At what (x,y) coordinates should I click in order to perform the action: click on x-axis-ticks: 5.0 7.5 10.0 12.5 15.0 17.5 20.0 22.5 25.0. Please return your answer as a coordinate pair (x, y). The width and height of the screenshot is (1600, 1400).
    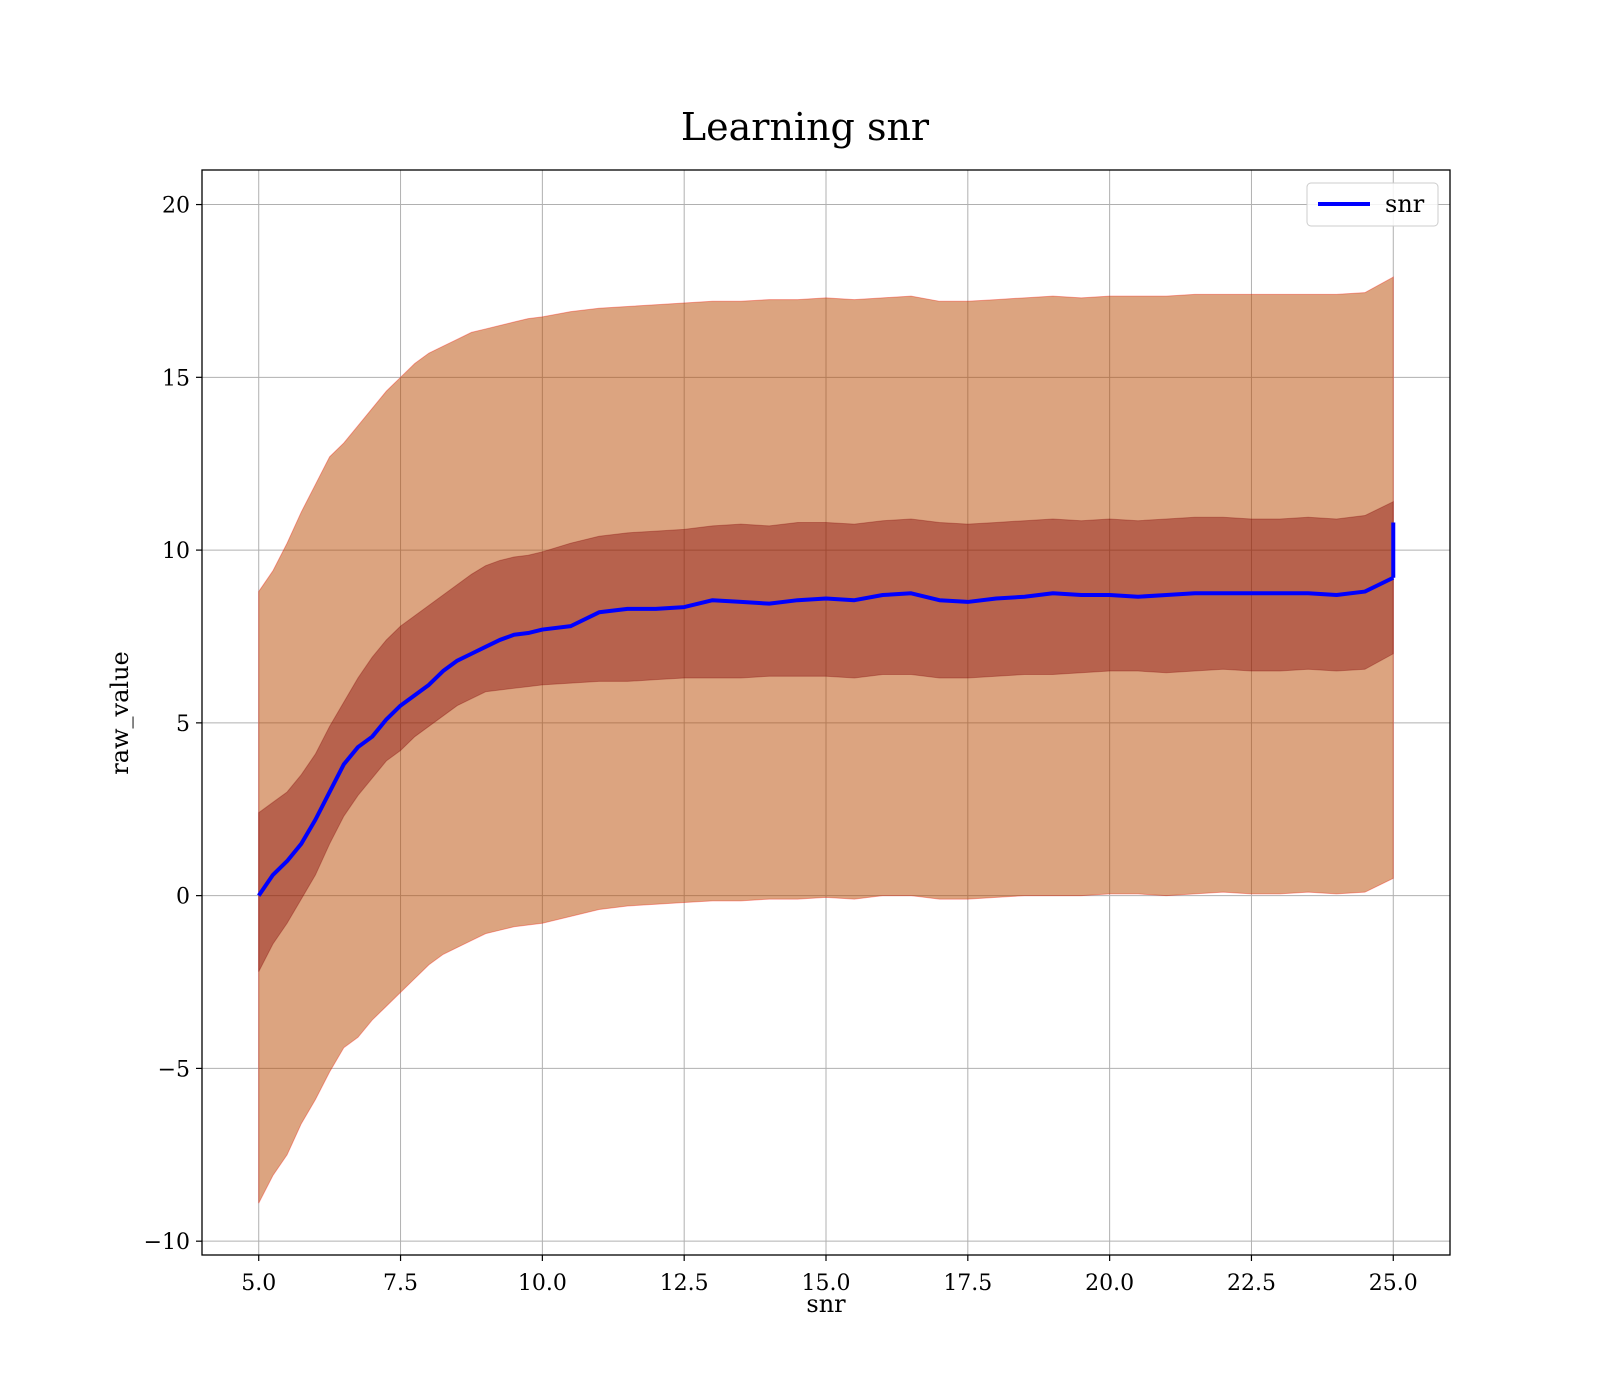
    Looking at the image, I should click on (829, 1275).